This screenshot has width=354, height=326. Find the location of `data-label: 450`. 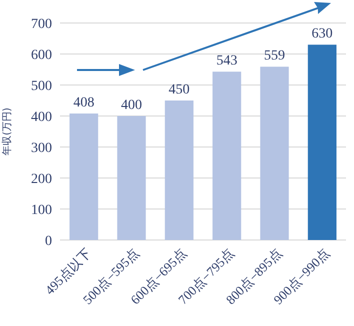

data-label: 450 is located at coordinates (179, 90).